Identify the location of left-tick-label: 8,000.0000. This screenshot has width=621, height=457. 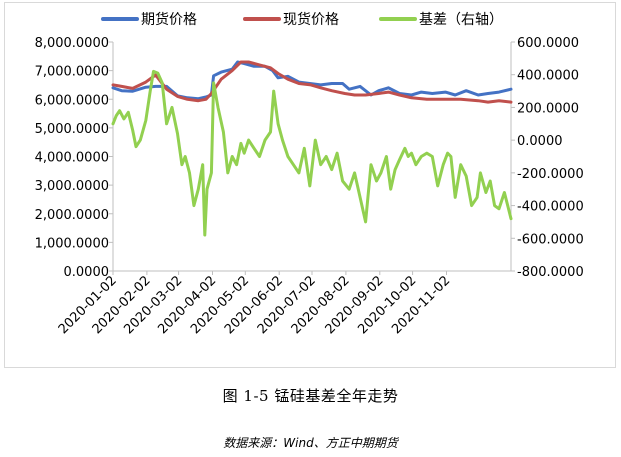
(72, 43).